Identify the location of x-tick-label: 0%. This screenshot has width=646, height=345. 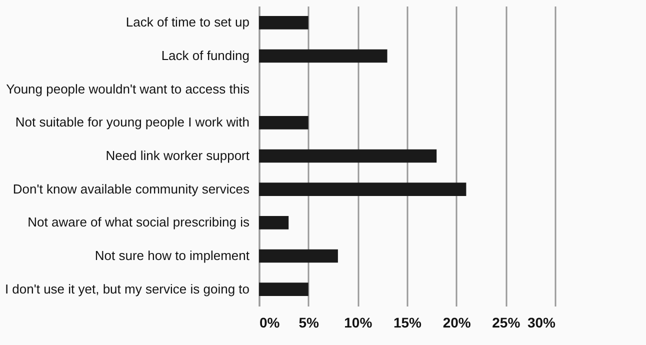
(270, 322).